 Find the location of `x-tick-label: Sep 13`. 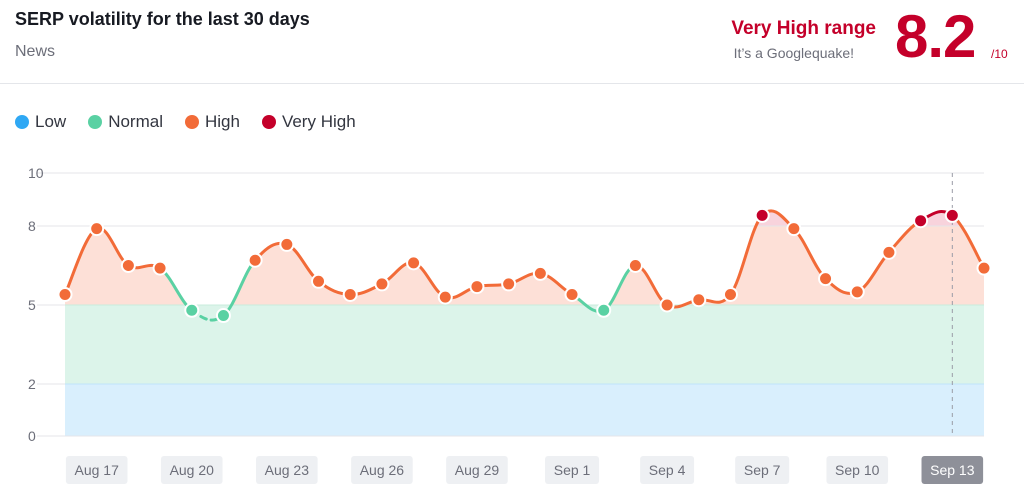

x-tick-label: Sep 13 is located at coordinates (952, 470).